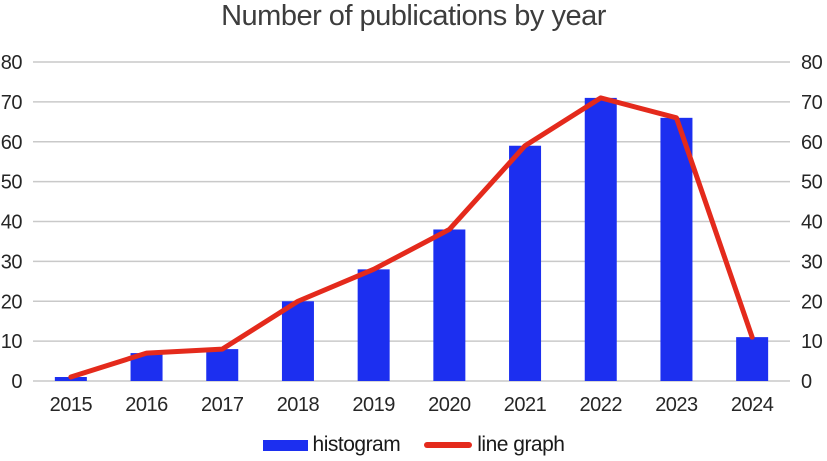 Image resolution: width=827 pixels, height=461 pixels. I want to click on y-axis-tick-label-left: 20, so click(12, 302).